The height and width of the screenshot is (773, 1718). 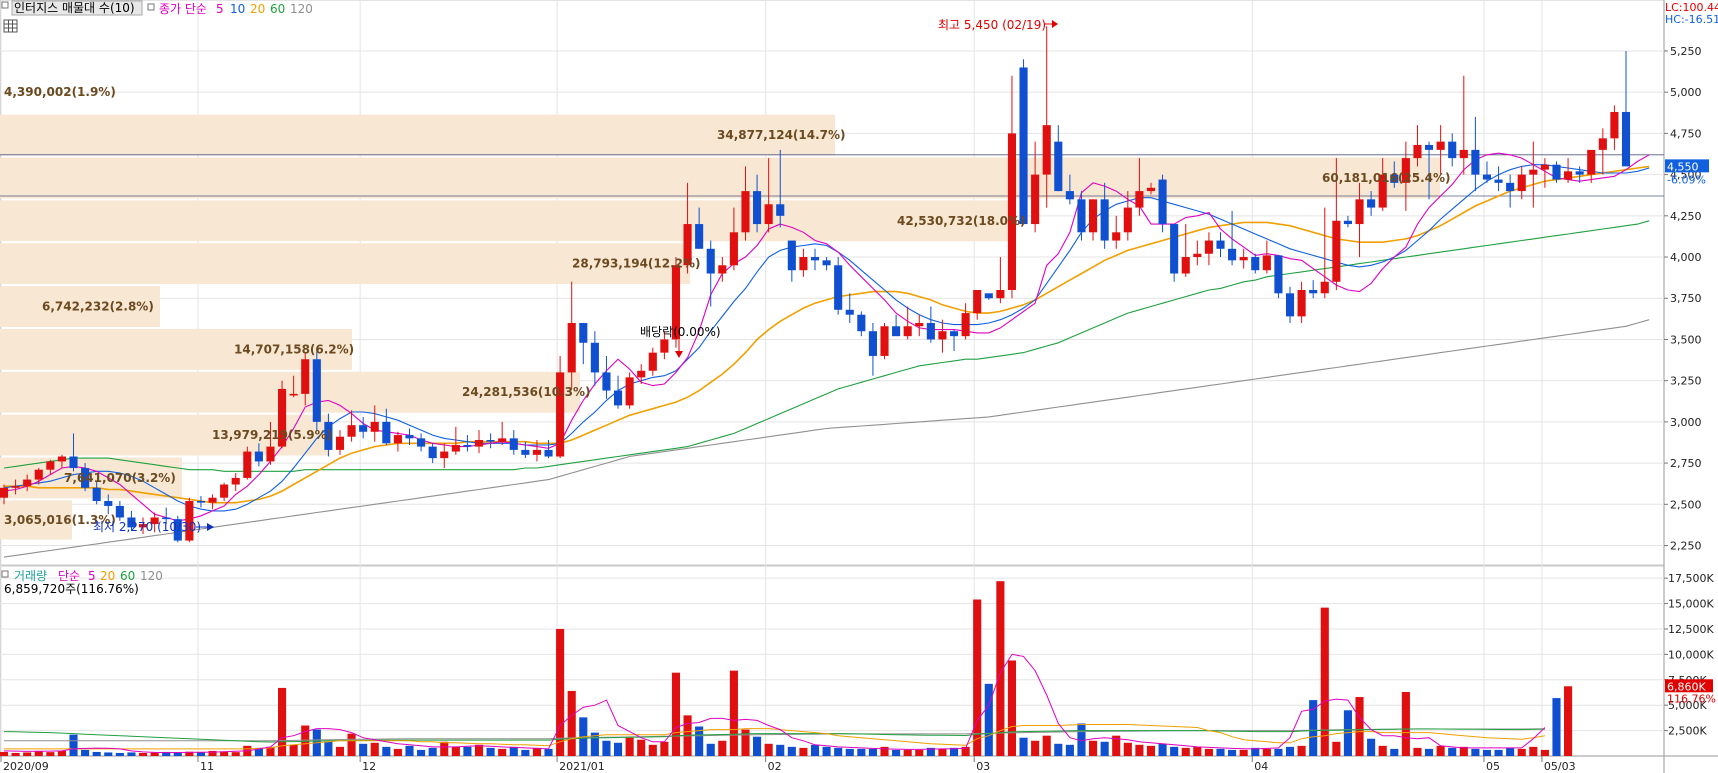 I want to click on legend-toggle-icon, so click(x=5, y=5).